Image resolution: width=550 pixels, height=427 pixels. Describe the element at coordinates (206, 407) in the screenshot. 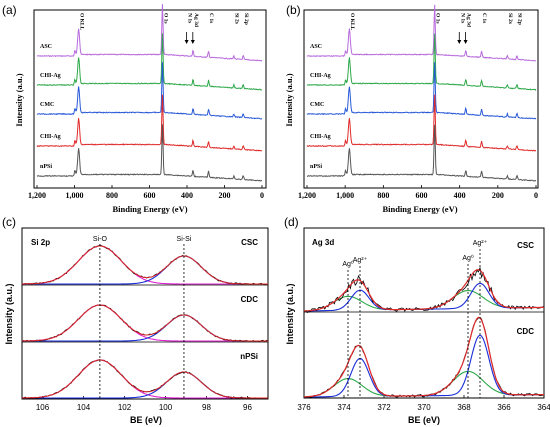

I see `pc-xtick-label: 98` at that location.